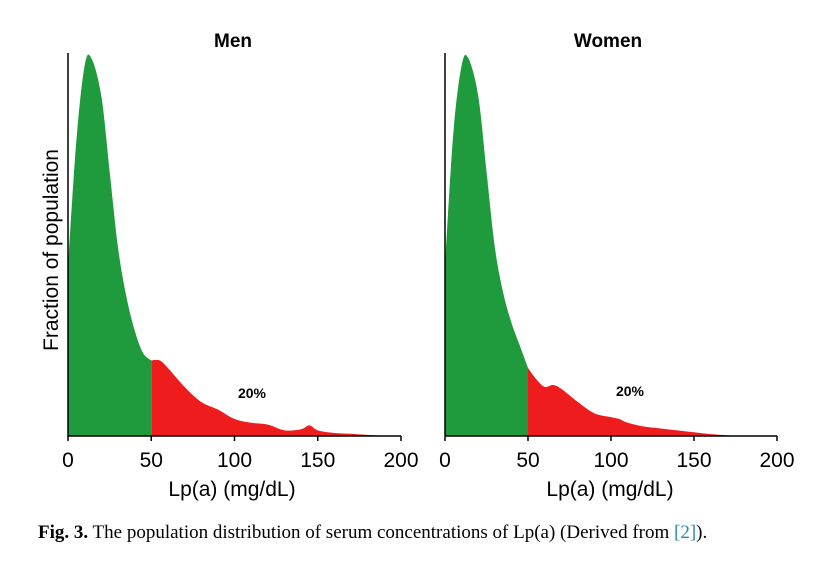 Image resolution: width=833 pixels, height=569 pixels. Describe the element at coordinates (486, 245) in the screenshot. I see `chart-women-area-below-threshold` at that location.